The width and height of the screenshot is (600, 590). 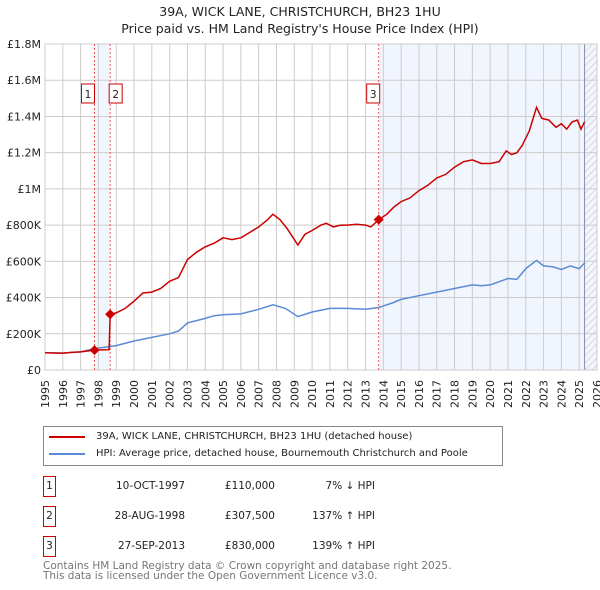 What do you see at coordinates (24, 80) in the screenshot?
I see `y-tick-label: £1.6M` at bounding box center [24, 80].